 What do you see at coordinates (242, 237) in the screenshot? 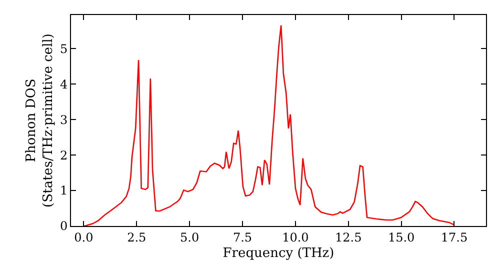
I see `x-tick-label: 7.5` at bounding box center [242, 237].